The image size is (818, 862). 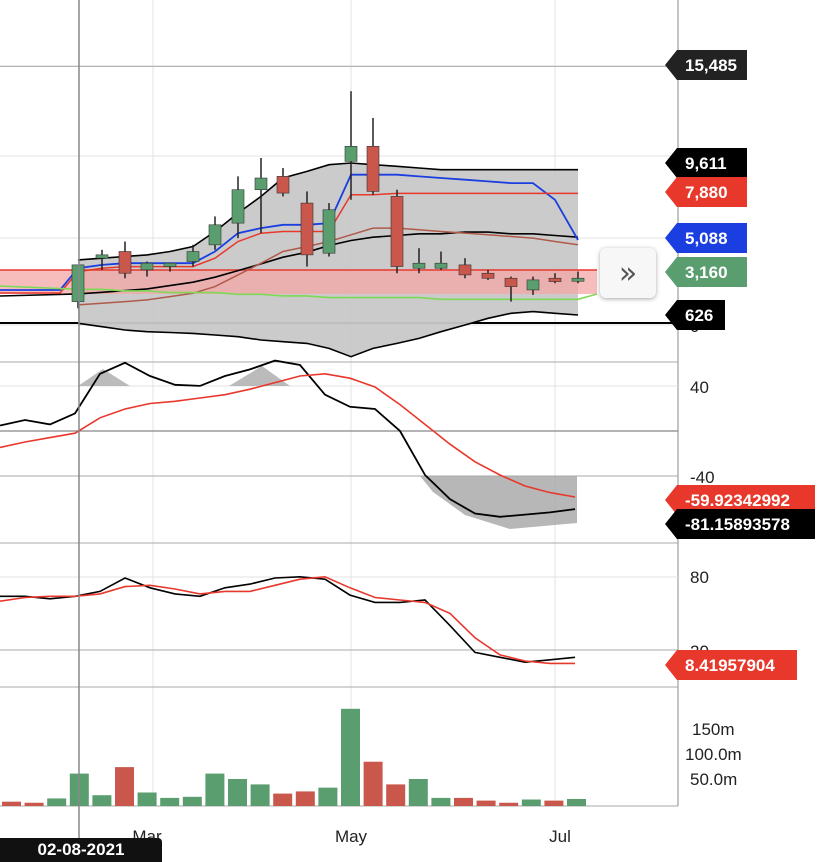 What do you see at coordinates (288, 435) in the screenshot?
I see `osc-signal-line` at bounding box center [288, 435].